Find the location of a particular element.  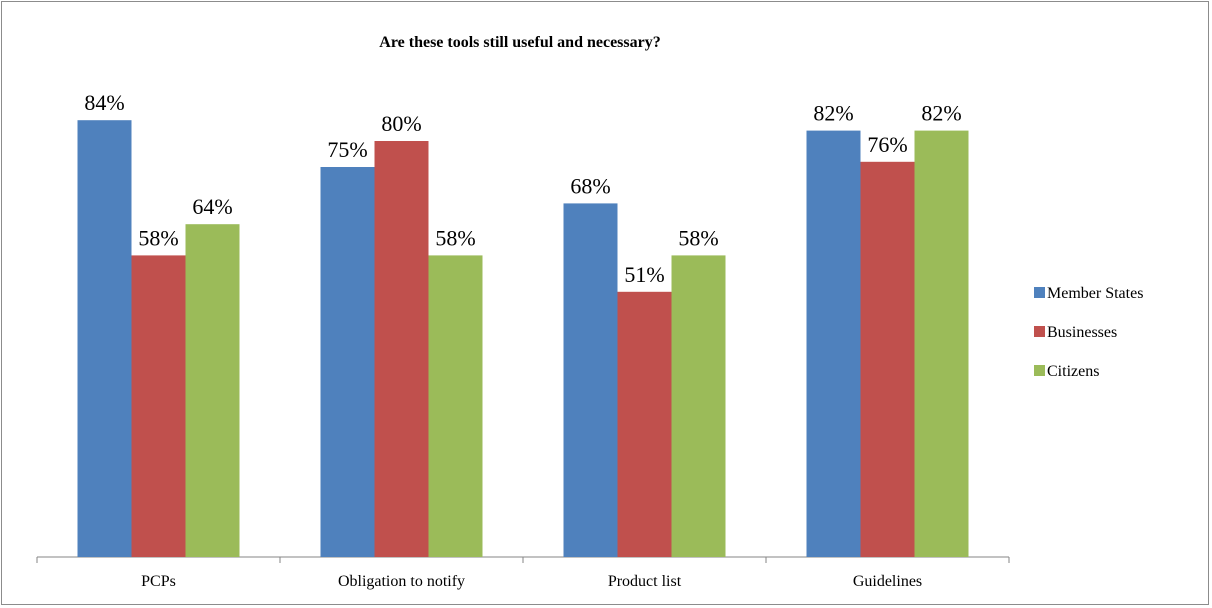

bar-member-states-pcps is located at coordinates (104, 338).